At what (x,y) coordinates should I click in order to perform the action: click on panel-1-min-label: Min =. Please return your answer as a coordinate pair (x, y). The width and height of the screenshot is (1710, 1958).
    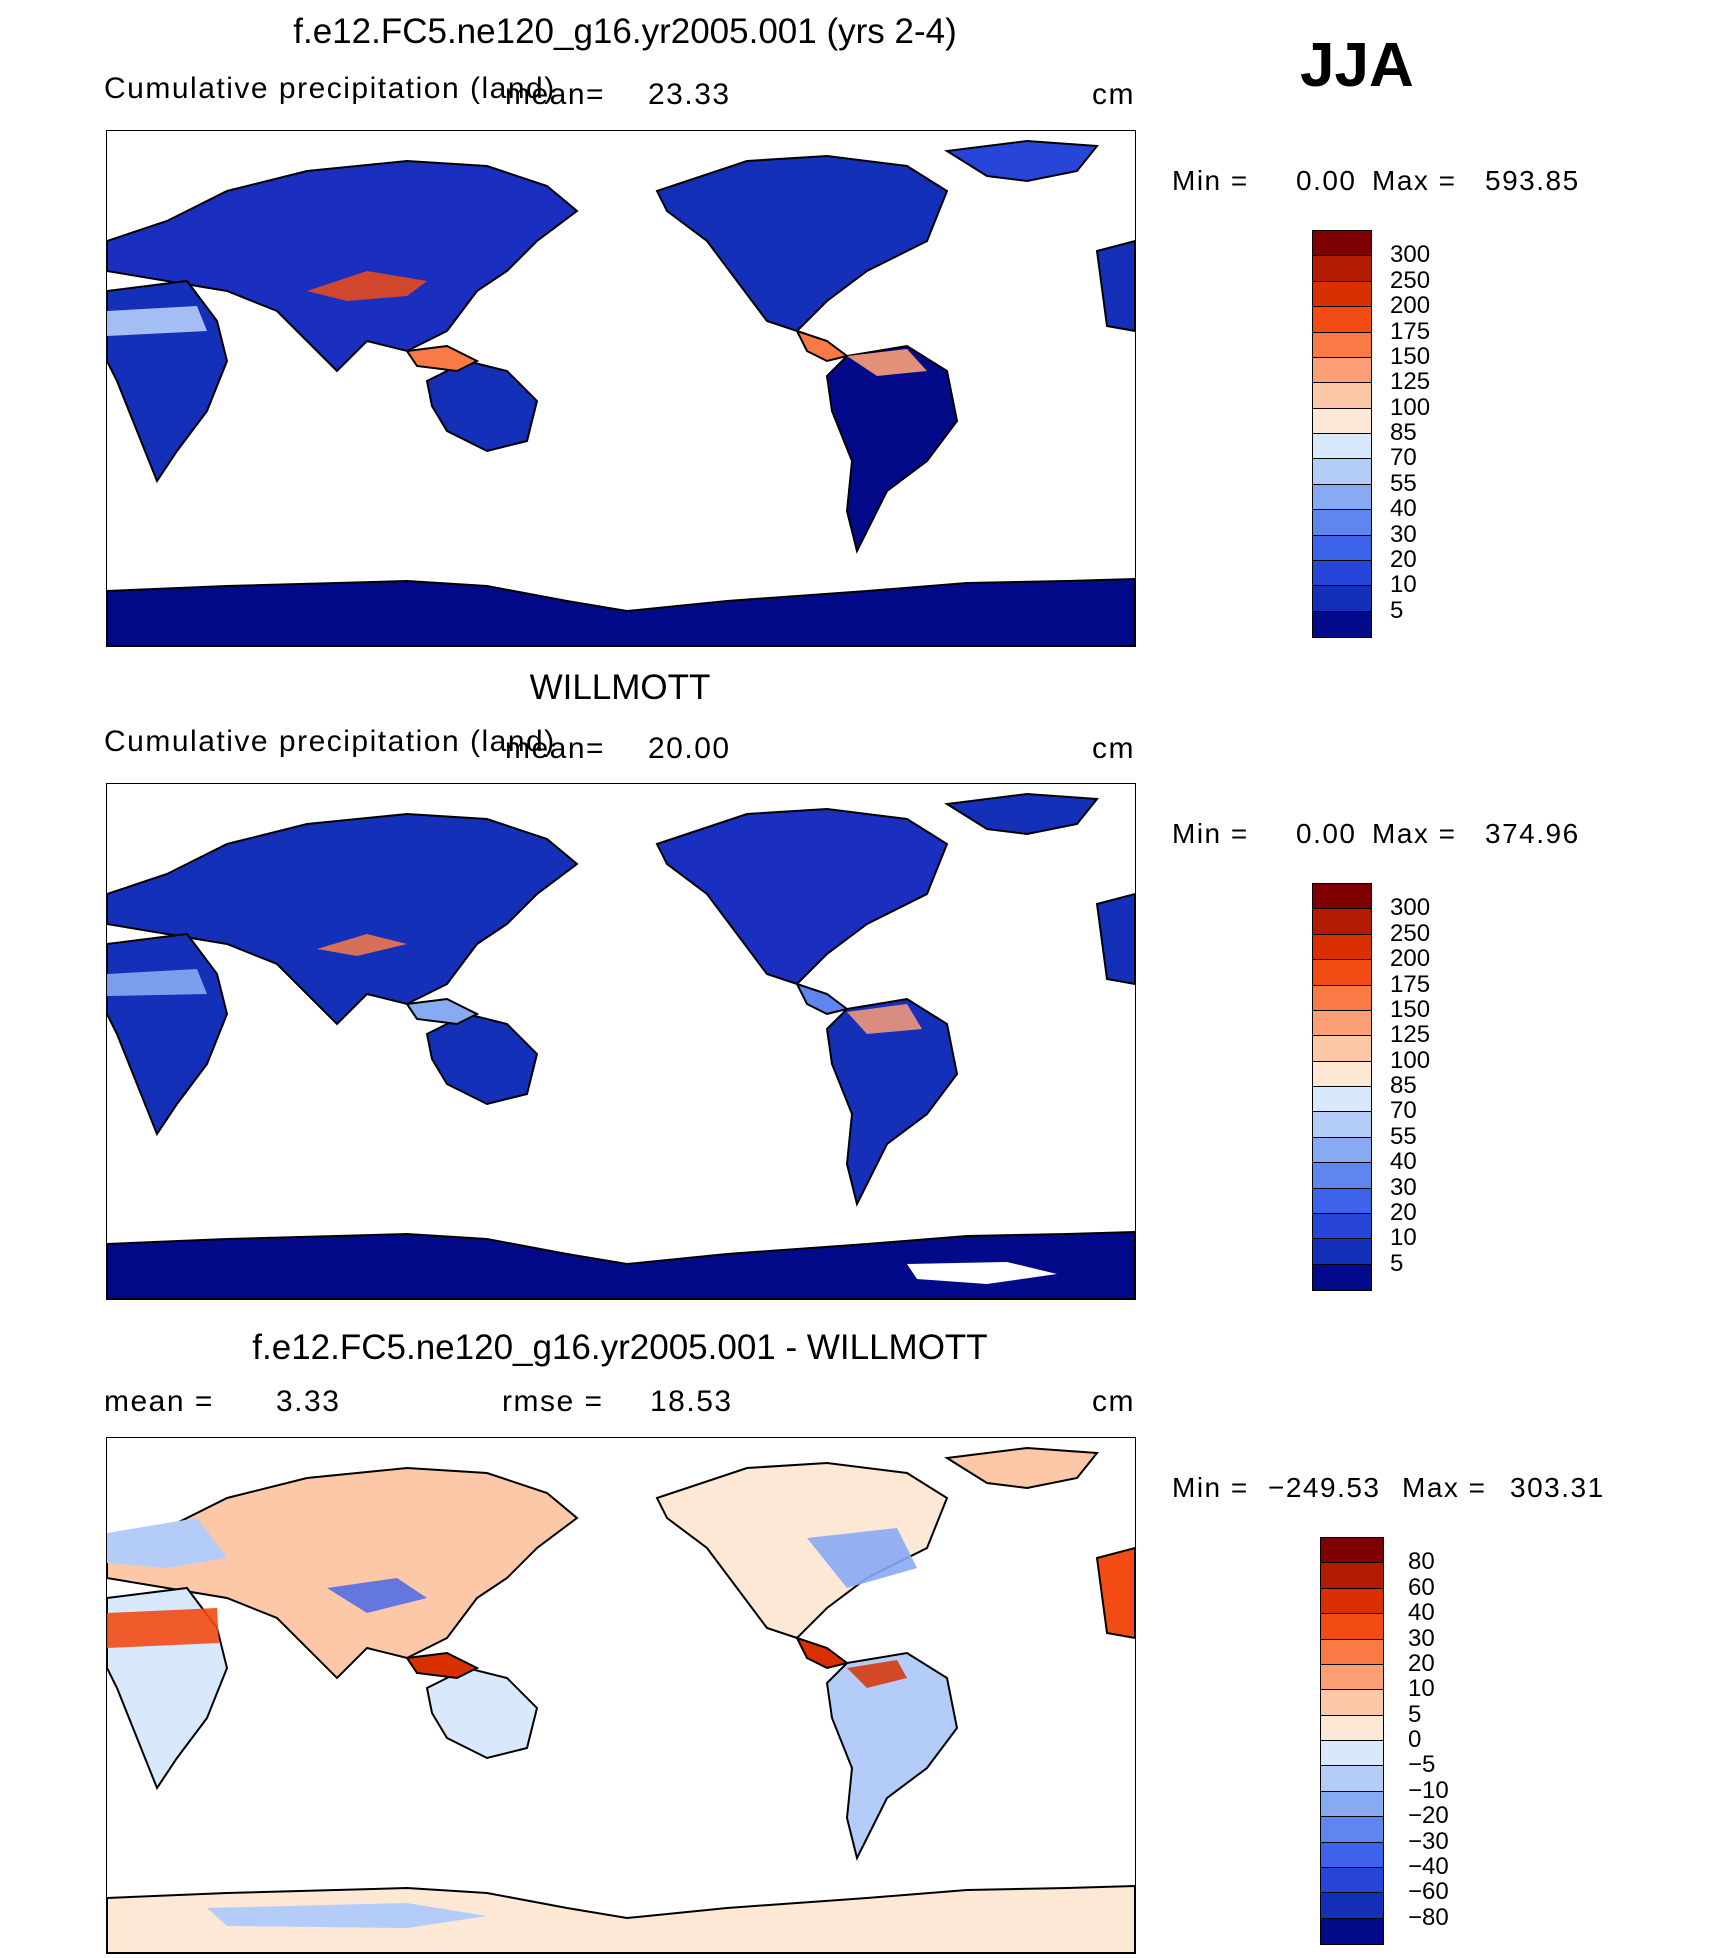
    Looking at the image, I should click on (1210, 180).